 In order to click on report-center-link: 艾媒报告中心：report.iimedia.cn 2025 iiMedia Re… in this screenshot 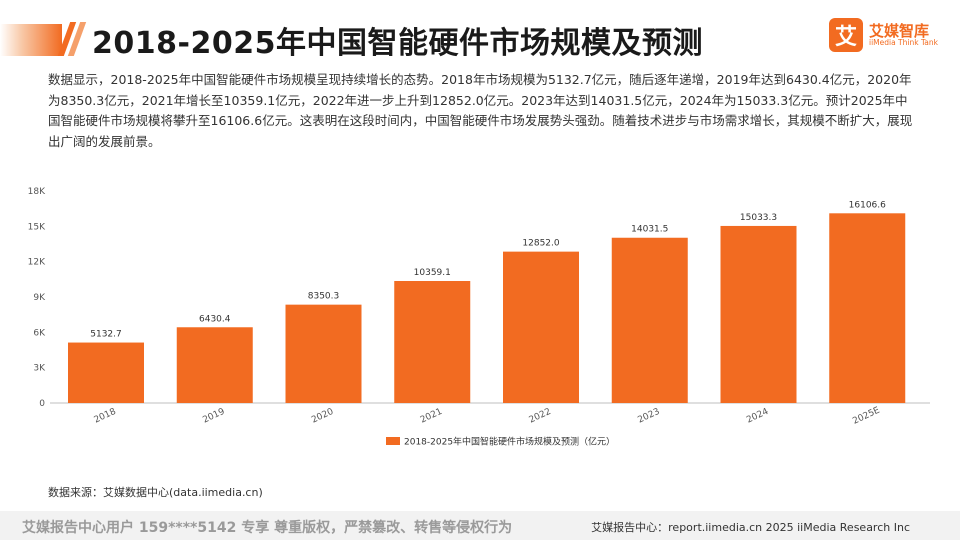, I will do `click(750, 527)`.